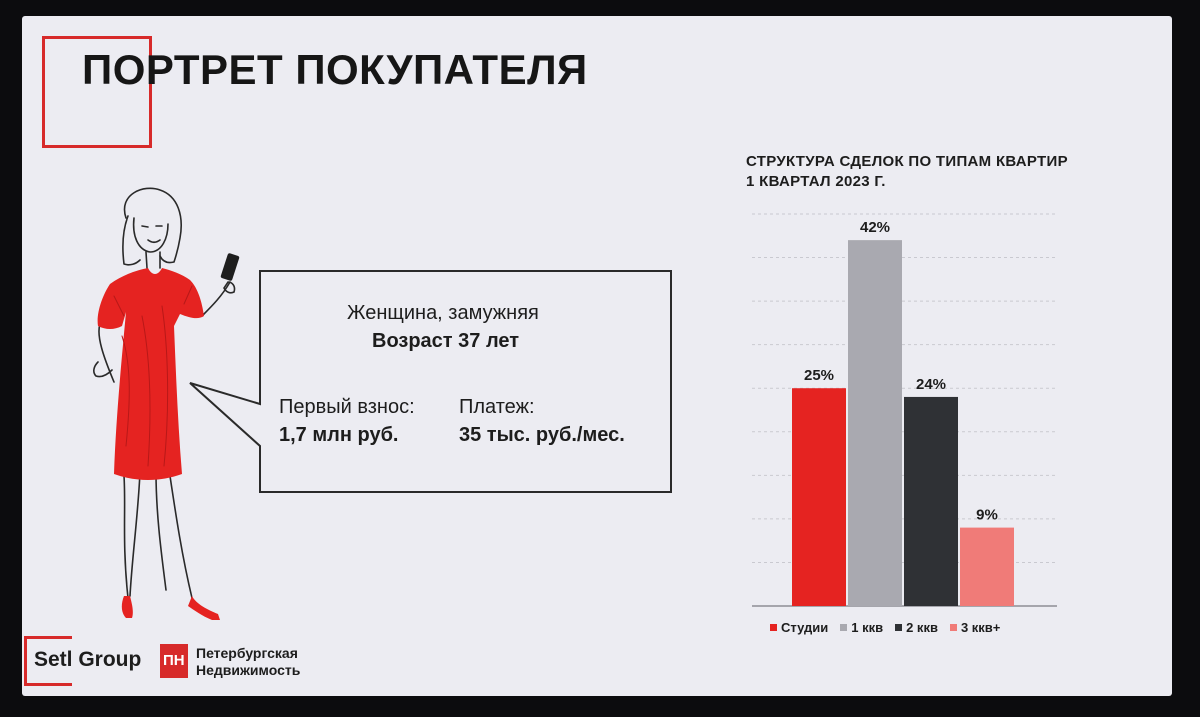 This screenshot has height=717, width=1200. Describe the element at coordinates (335, 69) in the screenshot. I see `slide-title: ПОРТРЕТ ПОКУПАТЕЛЯ` at that location.